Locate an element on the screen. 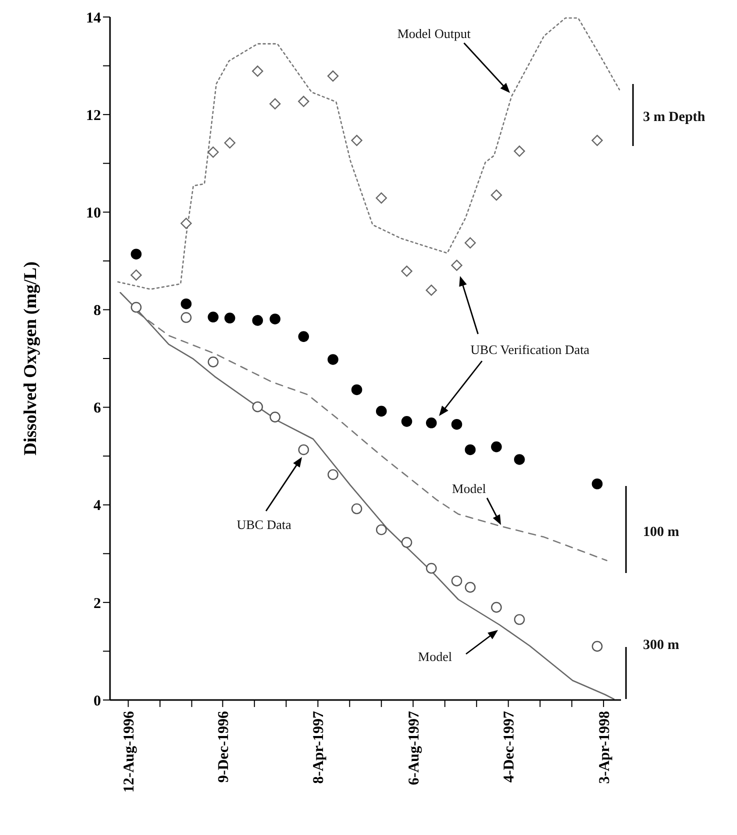 The width and height of the screenshot is (737, 835). x-tick-label: 4-Dec-1997 is located at coordinates (510, 746).